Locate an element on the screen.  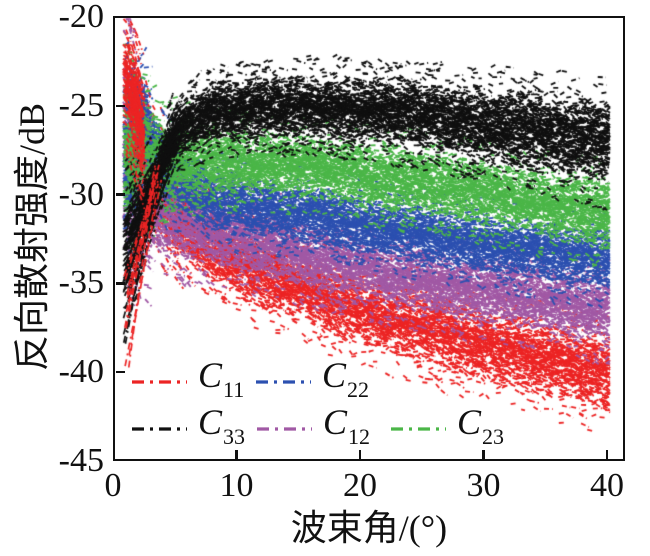
y-tick-label--40: -40 is located at coordinates (81, 372).